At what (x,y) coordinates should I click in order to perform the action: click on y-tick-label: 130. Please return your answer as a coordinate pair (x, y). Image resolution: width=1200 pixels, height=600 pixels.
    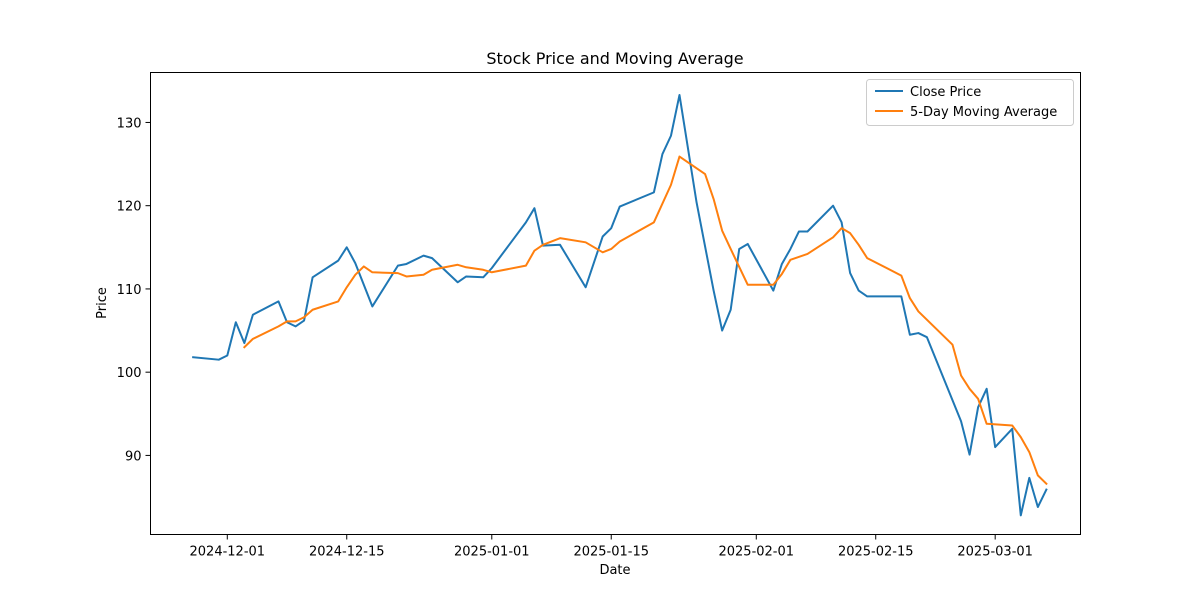
    Looking at the image, I should click on (129, 123).